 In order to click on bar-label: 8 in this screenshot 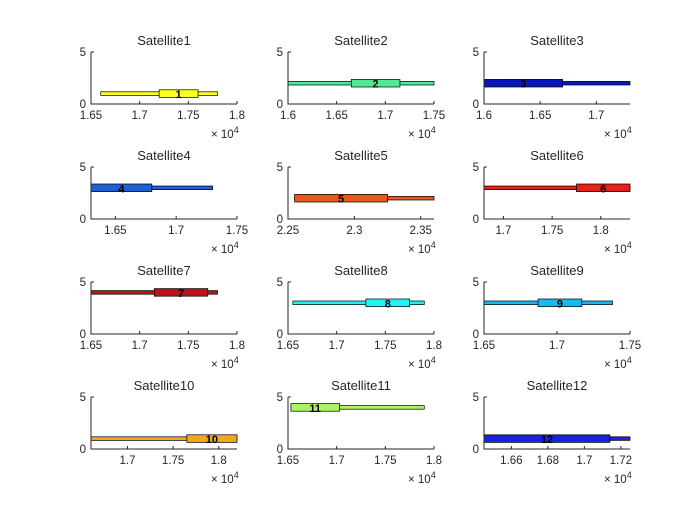, I will do `click(388, 304)`.